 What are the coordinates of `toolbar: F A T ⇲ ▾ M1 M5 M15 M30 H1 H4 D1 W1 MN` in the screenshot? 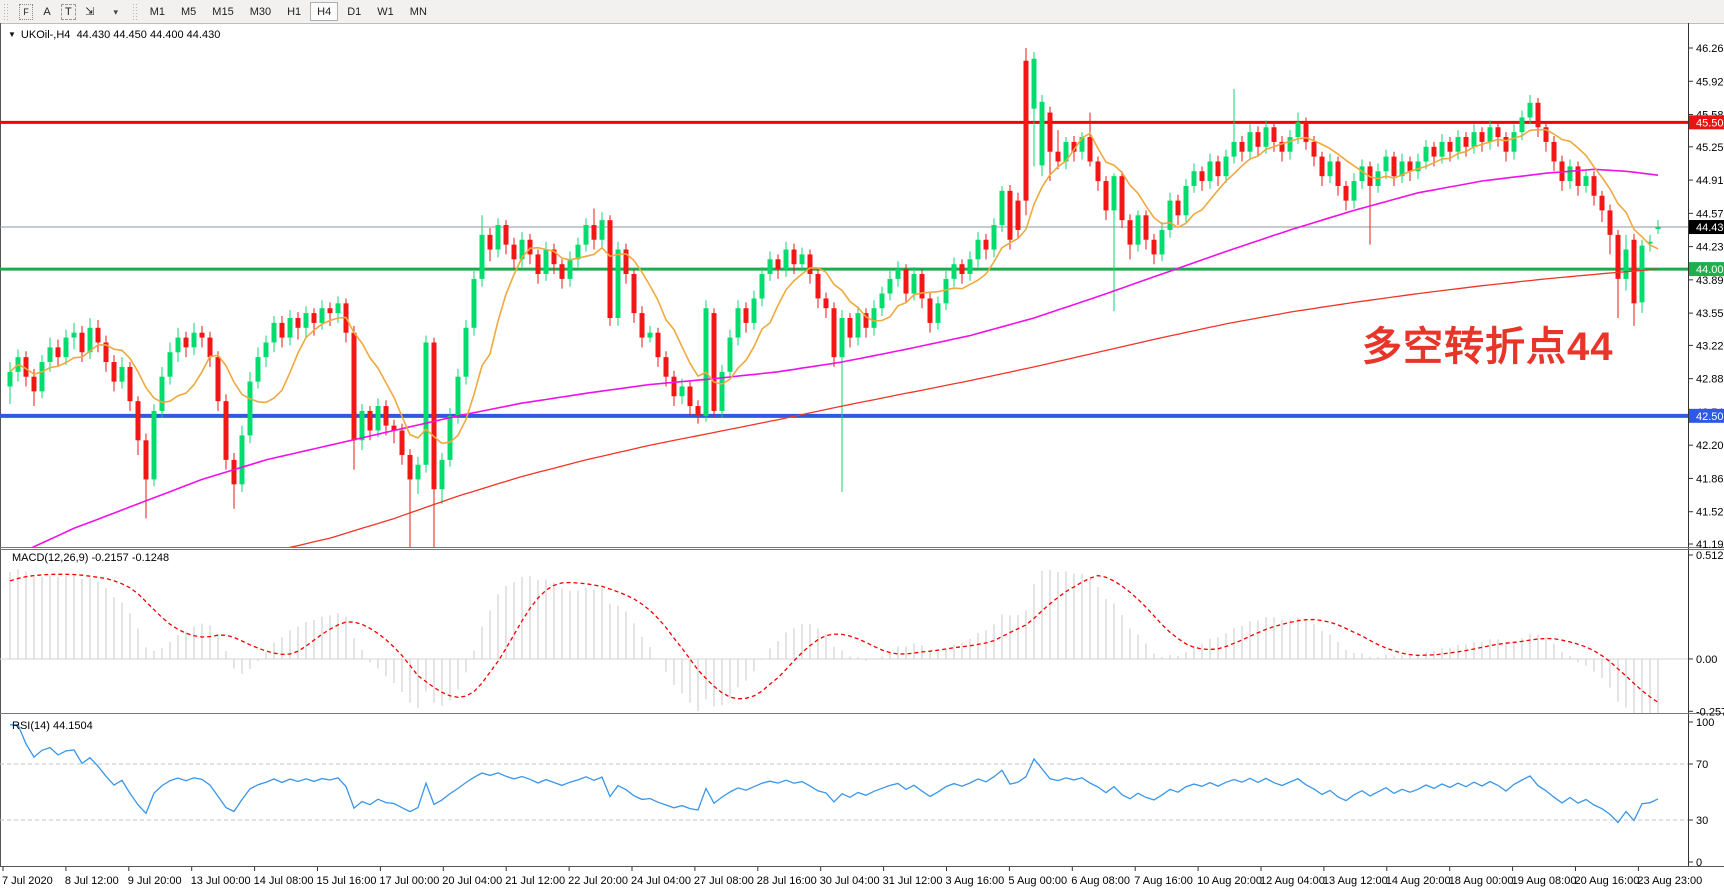 It's located at (862, 12).